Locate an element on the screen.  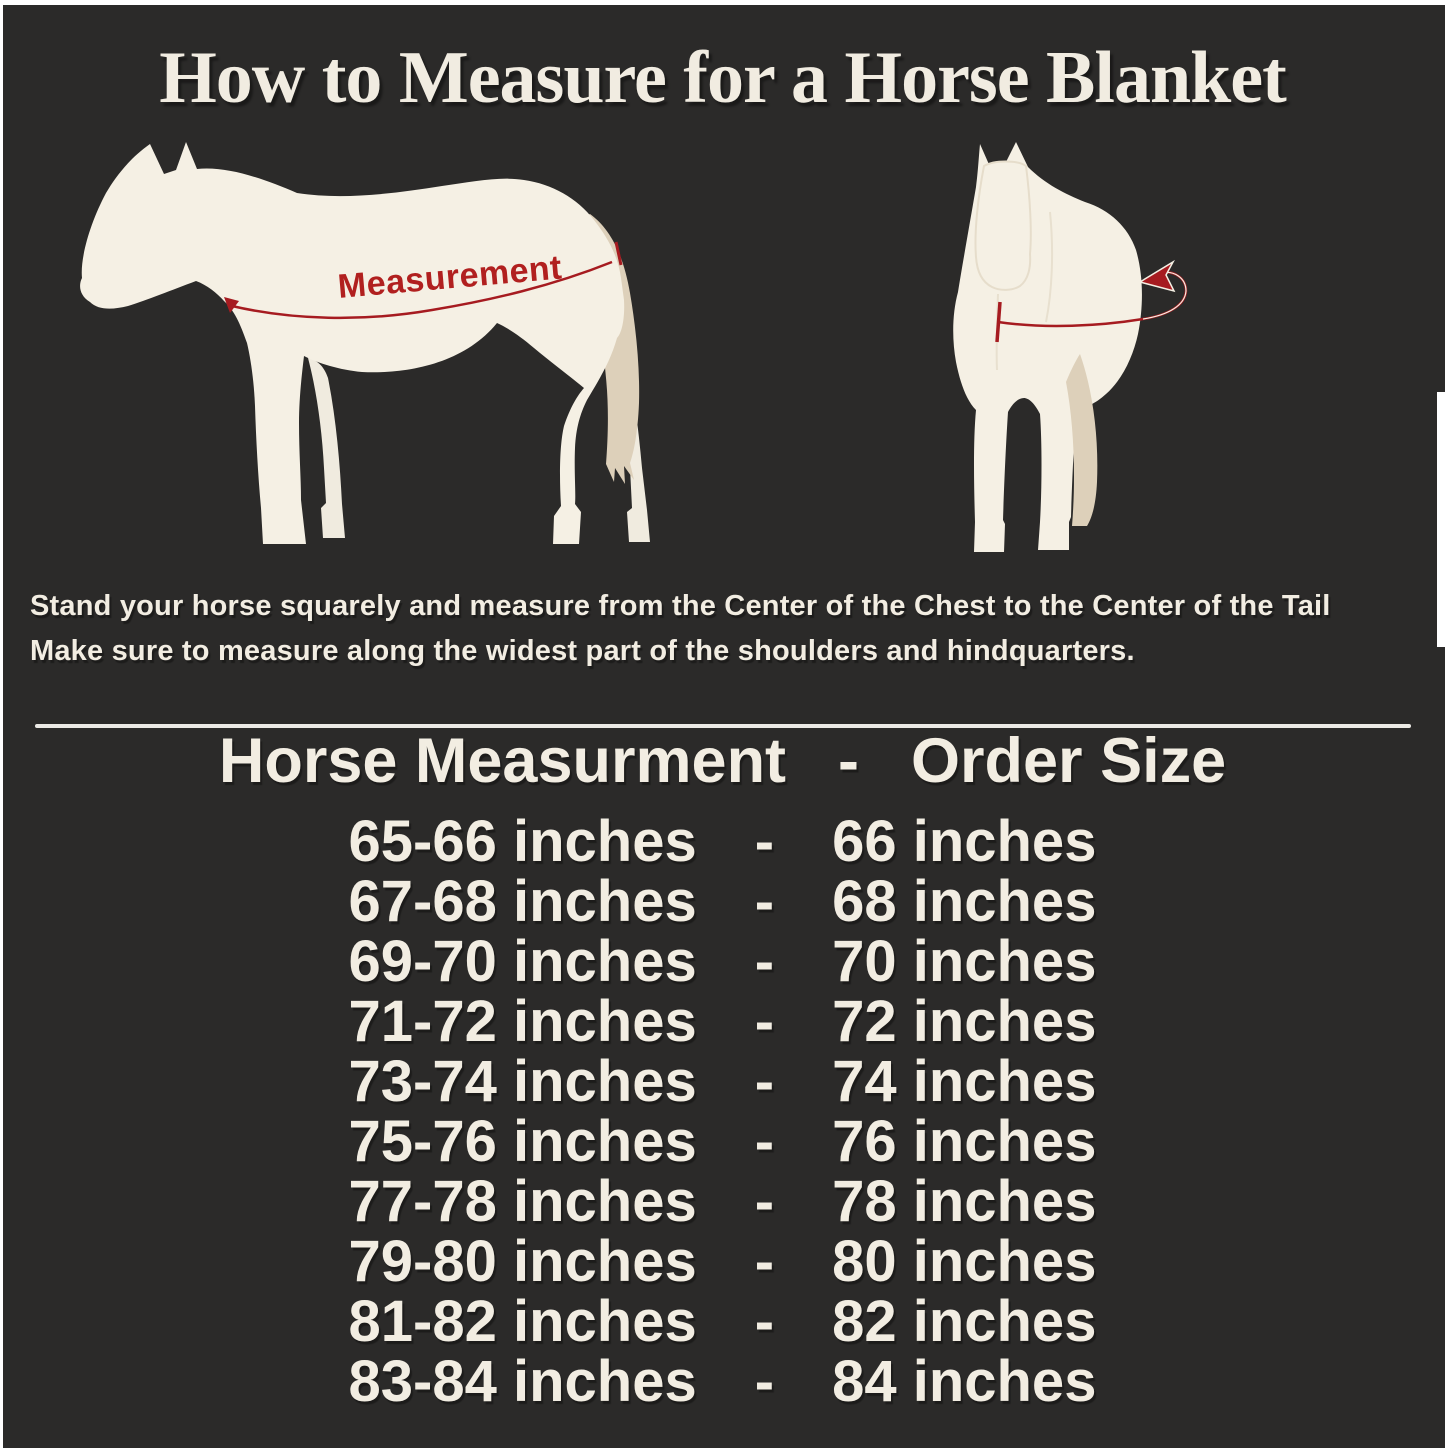
table-row: 67-68 inches - 68 inches is located at coordinates (722, 902).